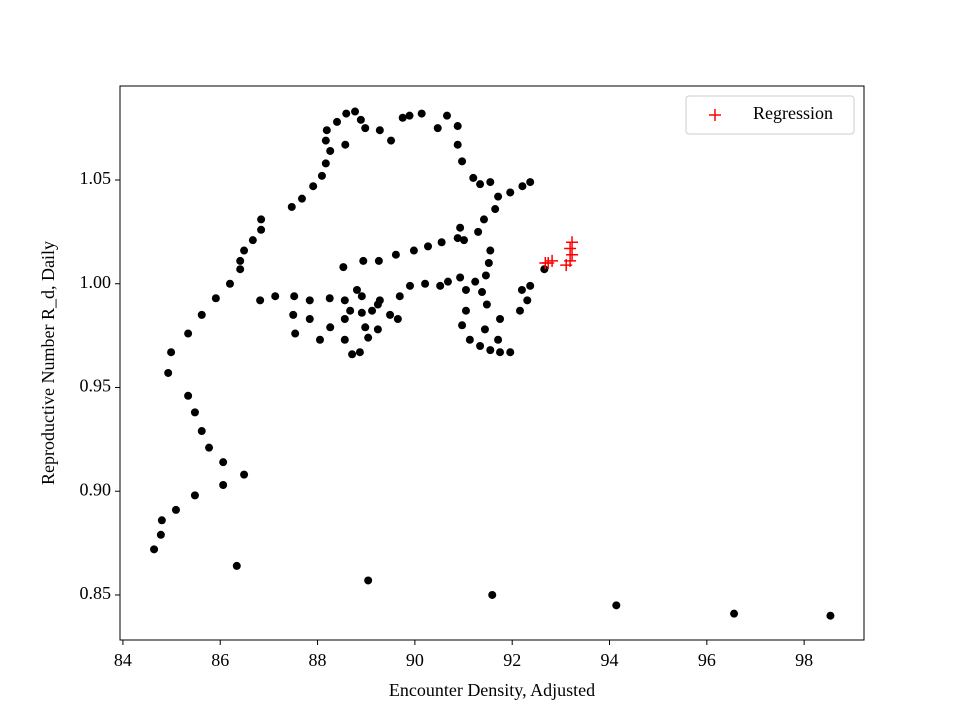 Image resolution: width=960 pixels, height=720 pixels. I want to click on y-tick-label: 0.95, so click(96, 386).